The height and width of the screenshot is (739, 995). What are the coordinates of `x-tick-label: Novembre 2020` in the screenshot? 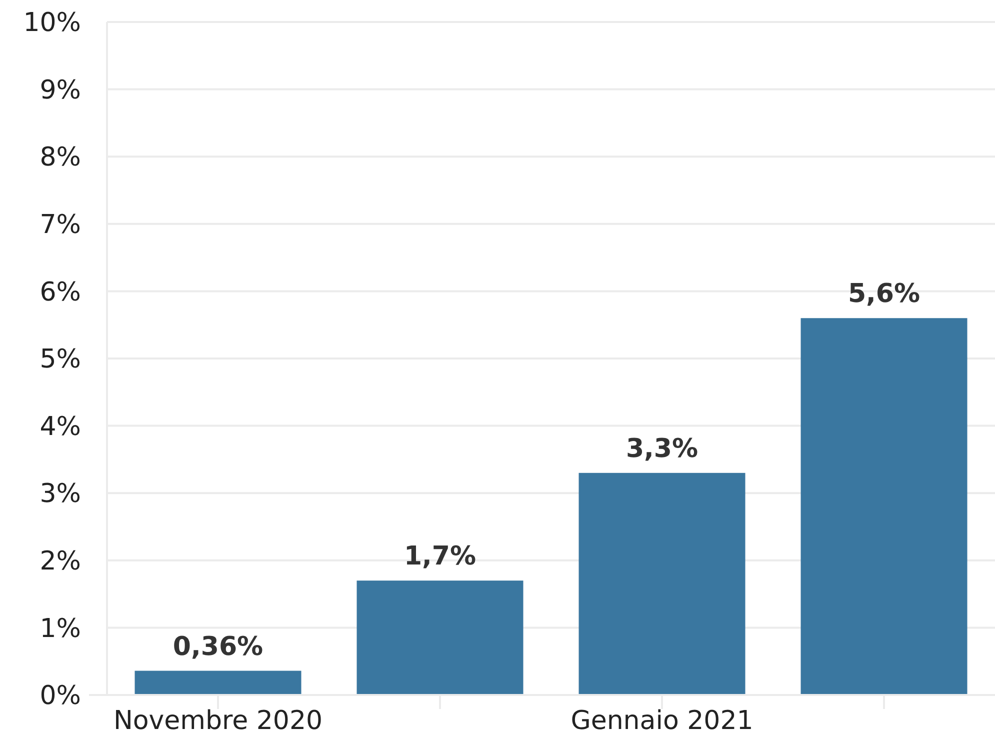 It's located at (218, 721).